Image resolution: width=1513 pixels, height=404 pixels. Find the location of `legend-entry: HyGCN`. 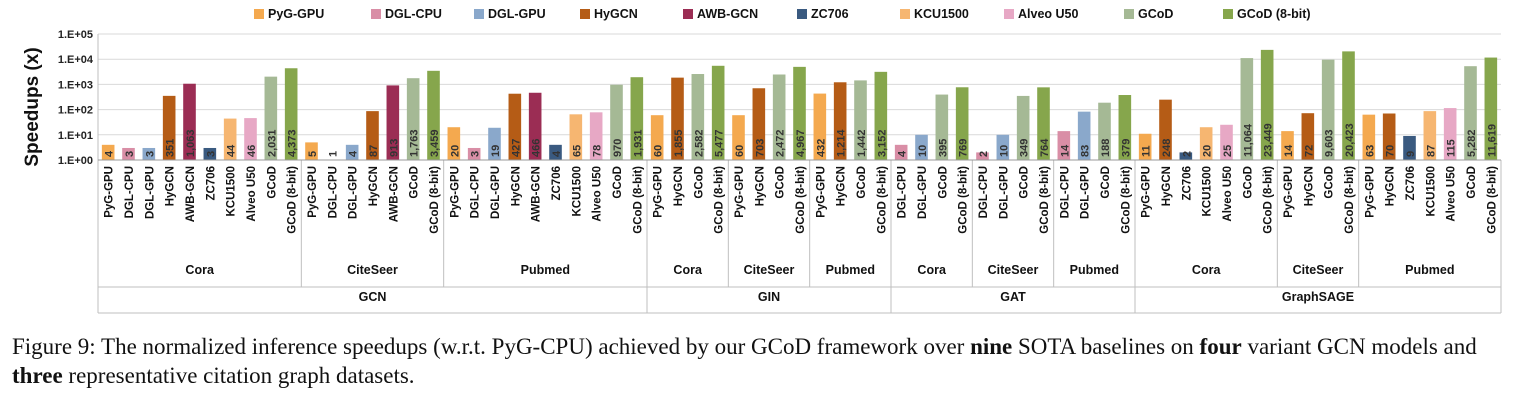

legend-entry: HyGCN is located at coordinates (616, 14).